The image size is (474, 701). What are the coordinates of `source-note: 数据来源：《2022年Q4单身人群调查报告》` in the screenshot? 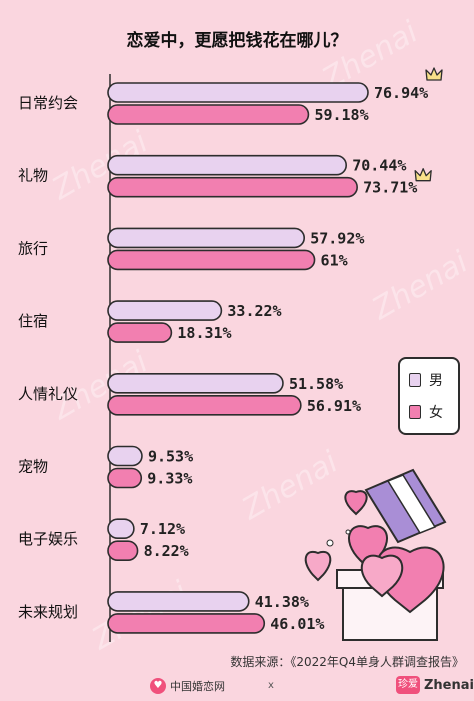 It's located at (347, 662).